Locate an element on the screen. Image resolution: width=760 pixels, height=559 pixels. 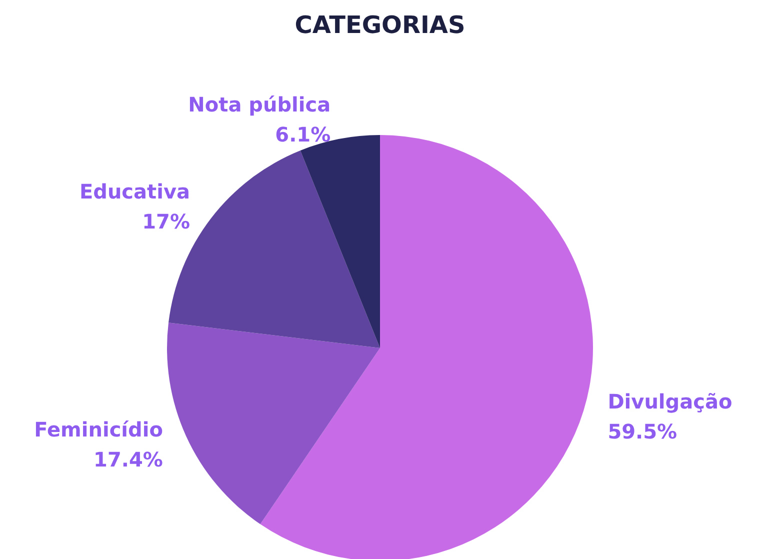
slice-label: Nota pública is located at coordinates (259, 104).